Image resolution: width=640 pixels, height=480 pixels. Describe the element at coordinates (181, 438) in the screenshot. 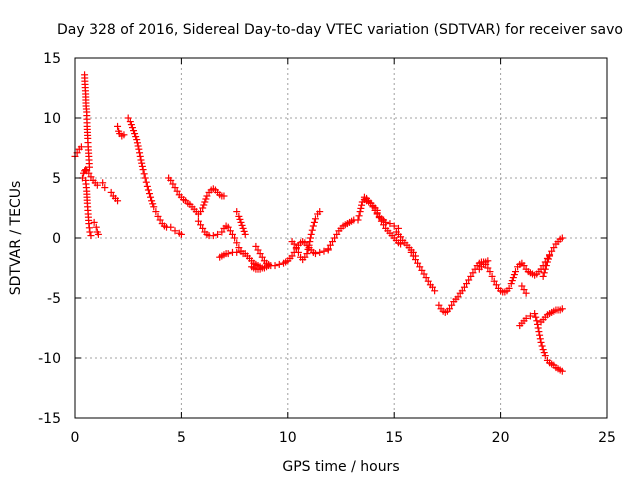

I see `x-tick-label: 5` at that location.